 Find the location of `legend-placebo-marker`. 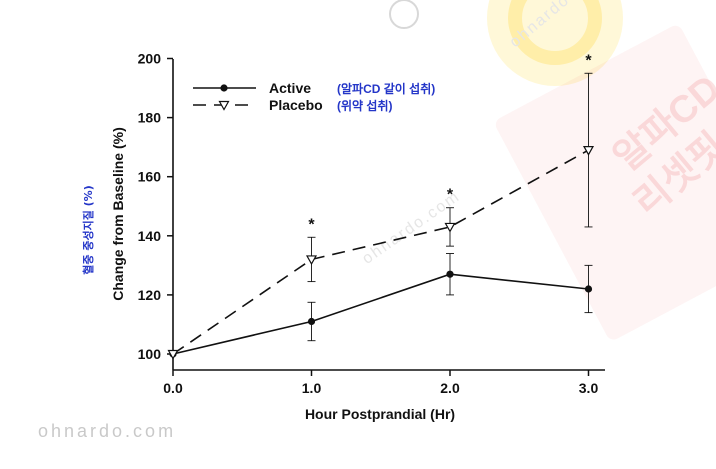

legend-placebo-marker is located at coordinates (224, 105).